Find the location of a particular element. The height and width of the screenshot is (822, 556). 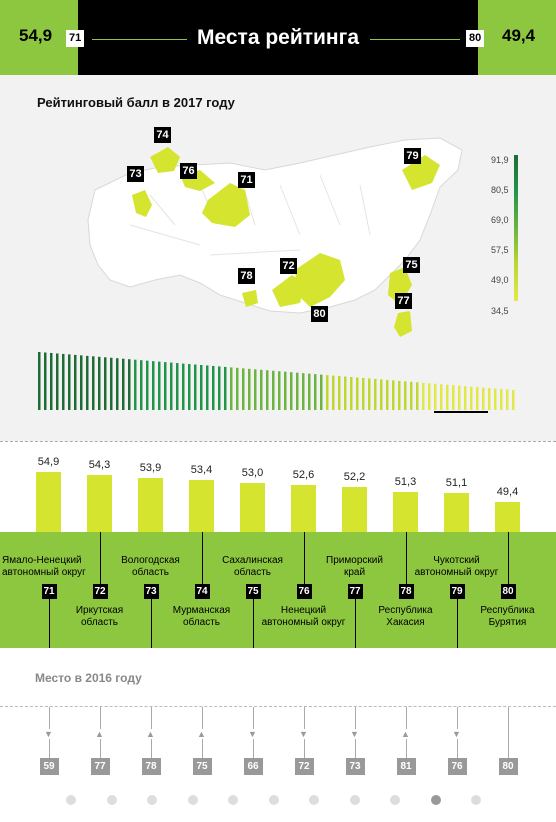

map-marker-77: 77 is located at coordinates (403, 301).